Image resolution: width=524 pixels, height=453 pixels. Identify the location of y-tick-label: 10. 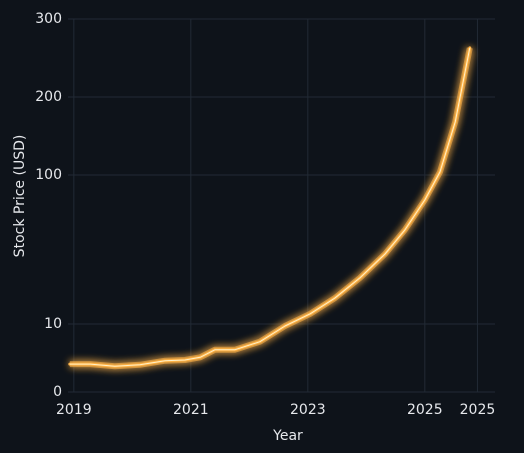
(53, 324).